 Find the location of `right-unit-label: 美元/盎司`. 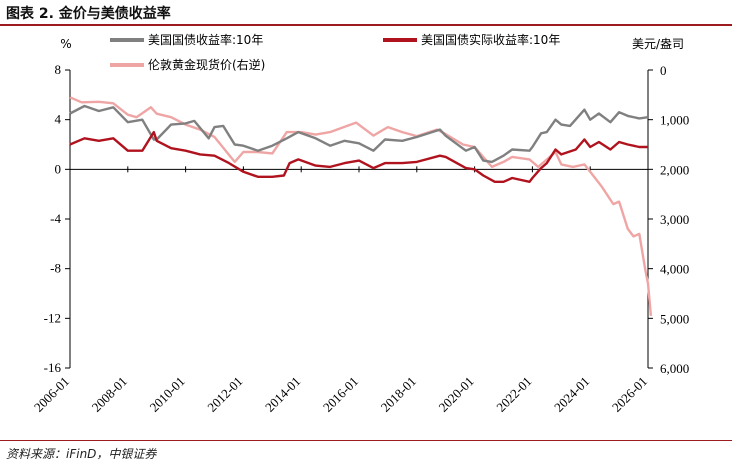

right-unit-label: 美元/盎司 is located at coordinates (658, 44).